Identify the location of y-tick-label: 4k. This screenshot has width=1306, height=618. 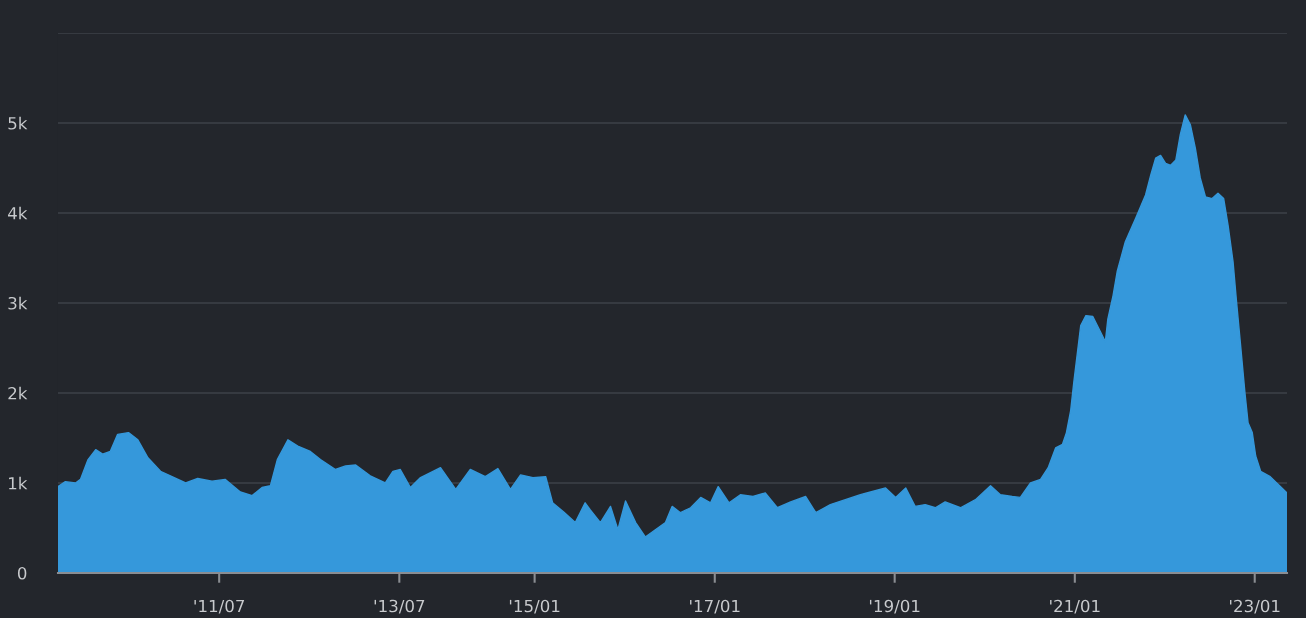
(18, 213).